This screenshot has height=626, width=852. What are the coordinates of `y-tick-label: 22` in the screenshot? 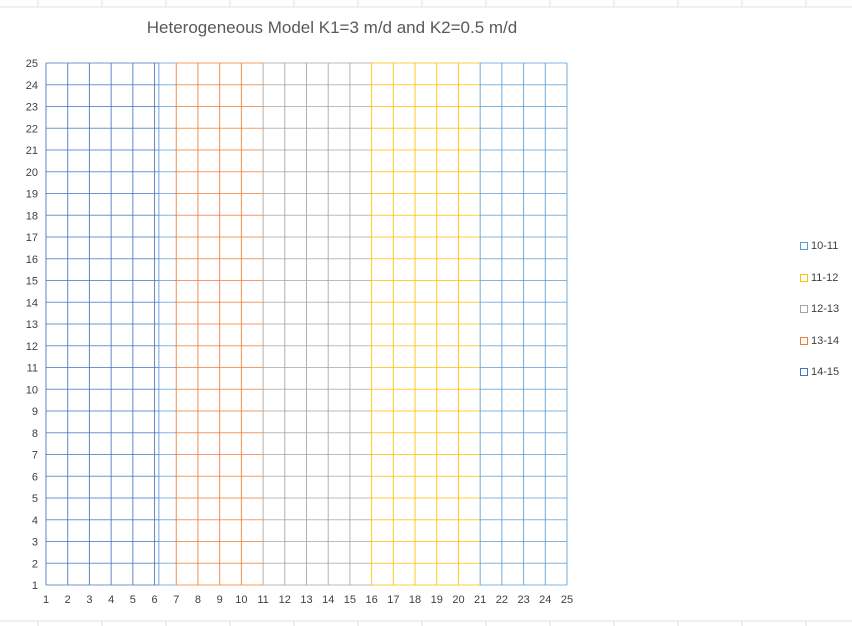 It's located at (32, 129).